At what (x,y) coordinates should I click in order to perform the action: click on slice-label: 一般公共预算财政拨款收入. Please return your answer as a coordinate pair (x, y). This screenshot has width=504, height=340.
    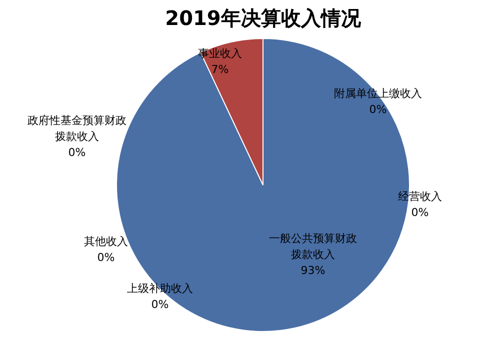
    Looking at the image, I should click on (313, 246).